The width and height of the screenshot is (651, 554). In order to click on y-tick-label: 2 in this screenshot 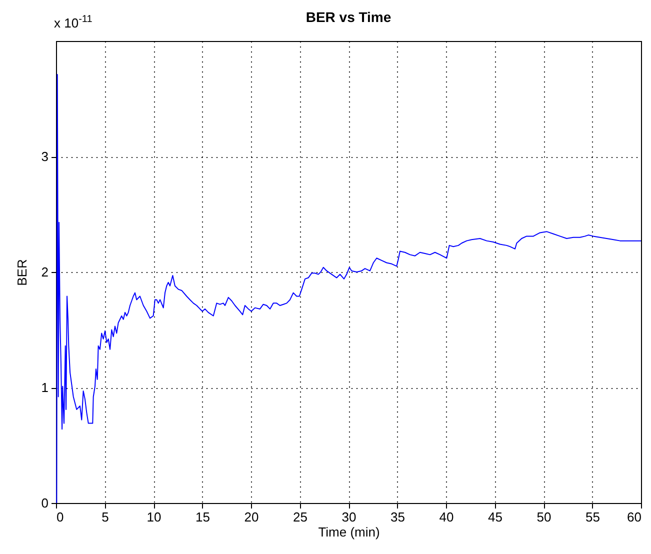, I will do `click(44, 272)`.